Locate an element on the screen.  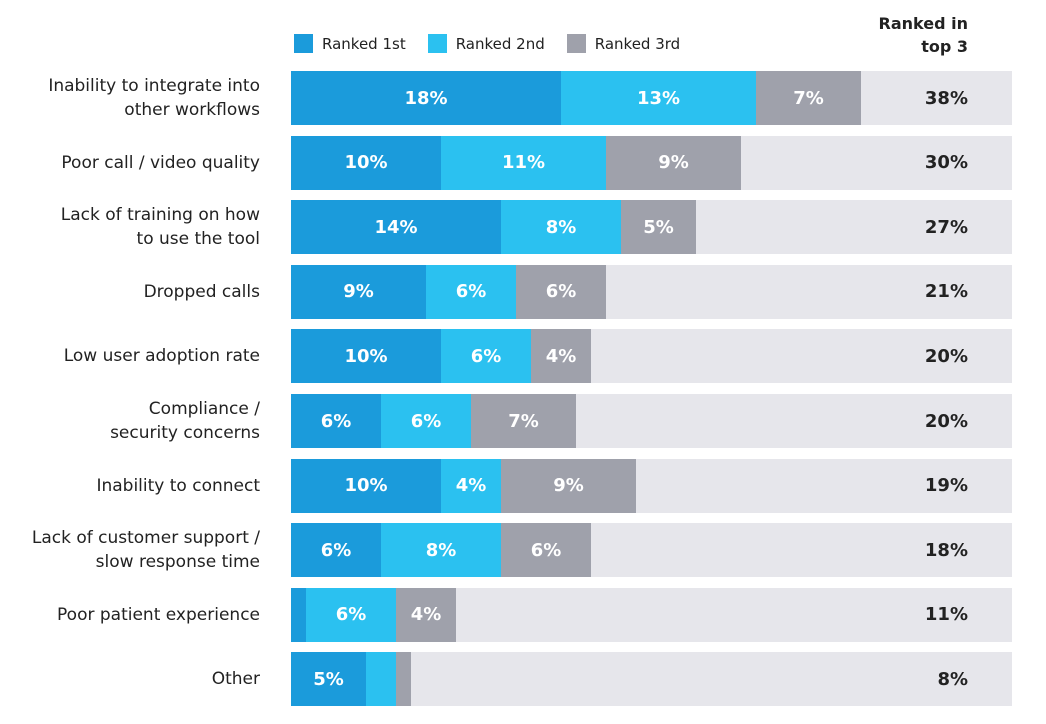
bar-row: Compliance / security concerns 6% 6% 7% 20% is located at coordinates (523, 421).